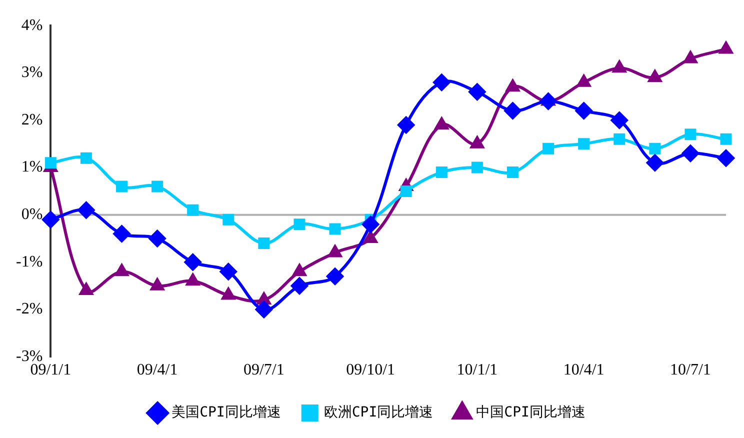  I want to click on x-tick-label: 09/1/1, so click(51, 370).